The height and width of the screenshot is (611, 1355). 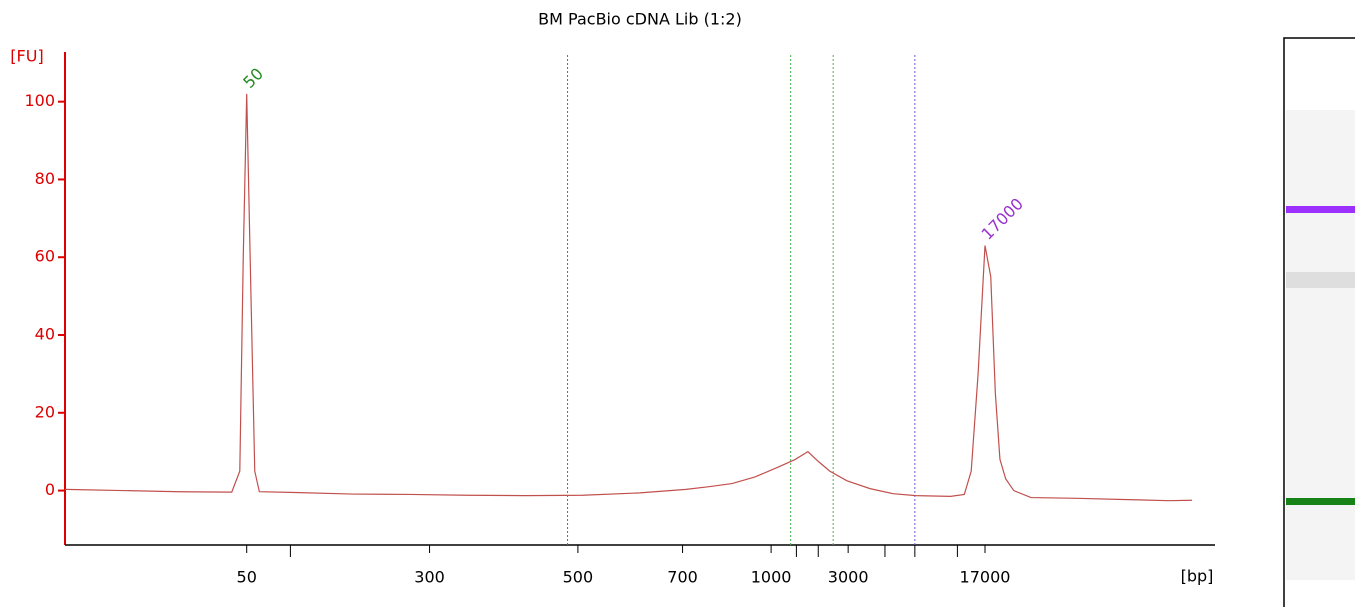 I want to click on gel-smear, so click(x=1320, y=280).